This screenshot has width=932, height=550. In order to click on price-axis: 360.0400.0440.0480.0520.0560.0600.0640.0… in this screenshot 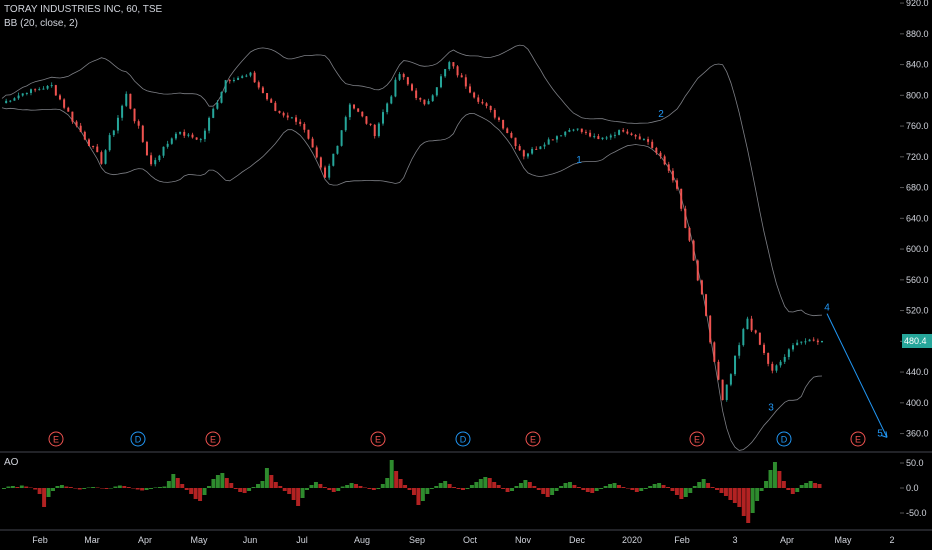, I will do `click(916, 219)`.